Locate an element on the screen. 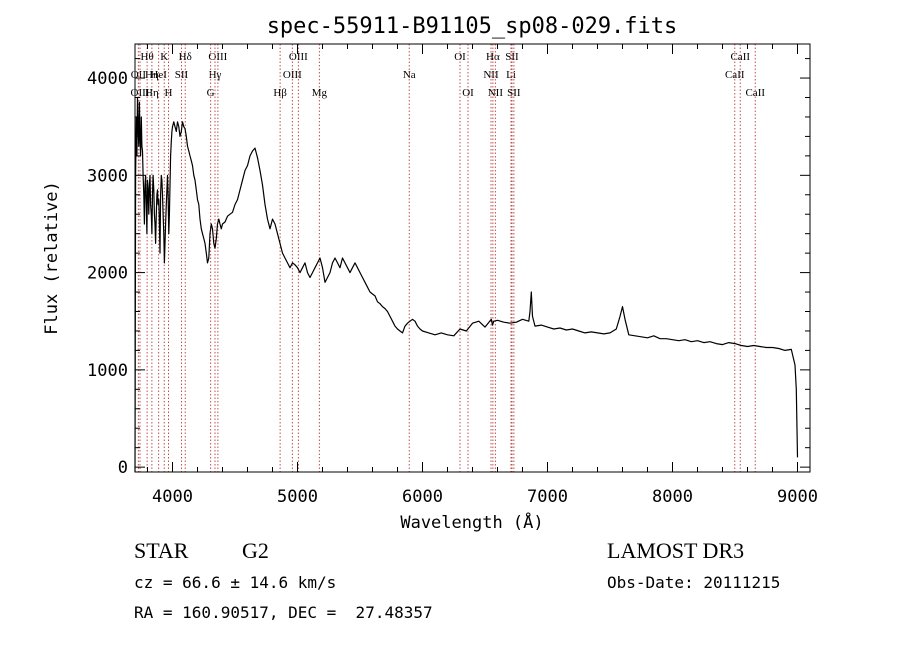 This screenshot has width=900, height=649. x-axis-label: Wavelength (Å) is located at coordinates (471, 522).